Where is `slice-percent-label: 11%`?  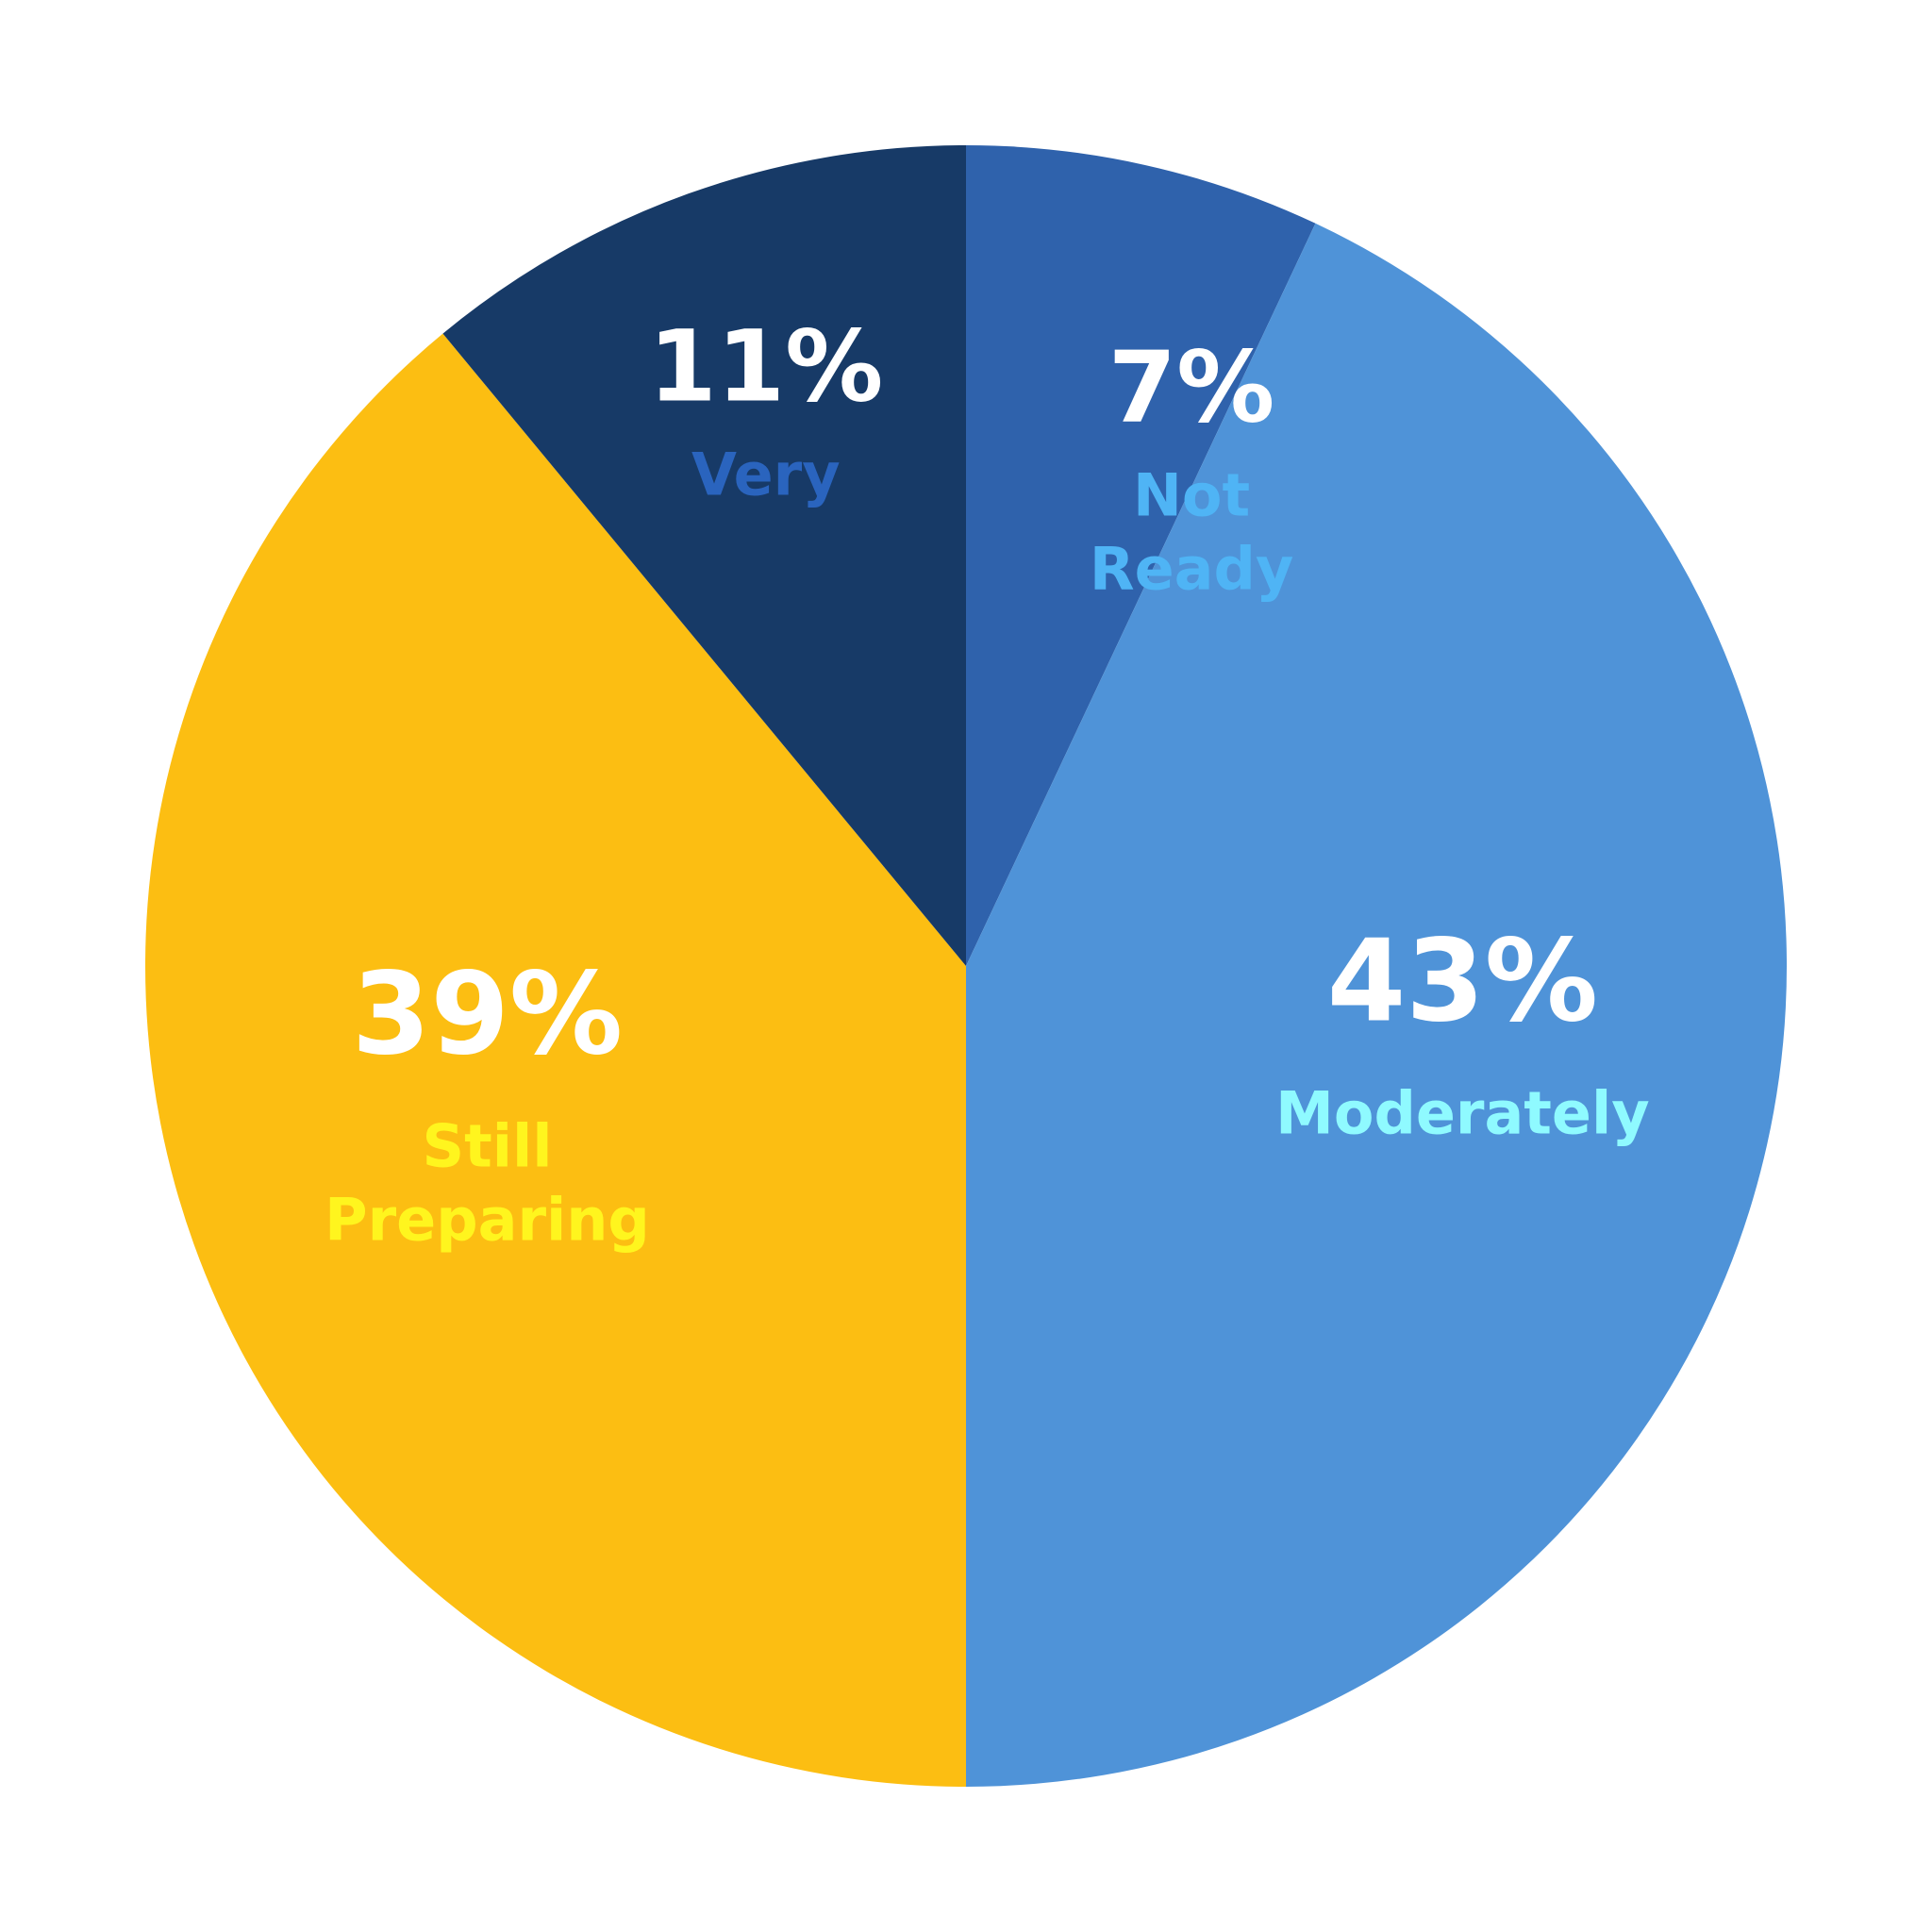
slice-percent-label: 11% is located at coordinates (766, 367).